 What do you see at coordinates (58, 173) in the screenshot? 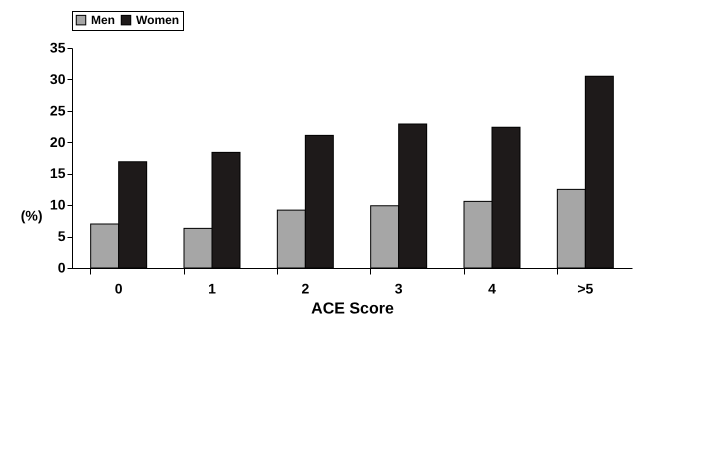
I see `y-tick-label: 15` at bounding box center [58, 173].